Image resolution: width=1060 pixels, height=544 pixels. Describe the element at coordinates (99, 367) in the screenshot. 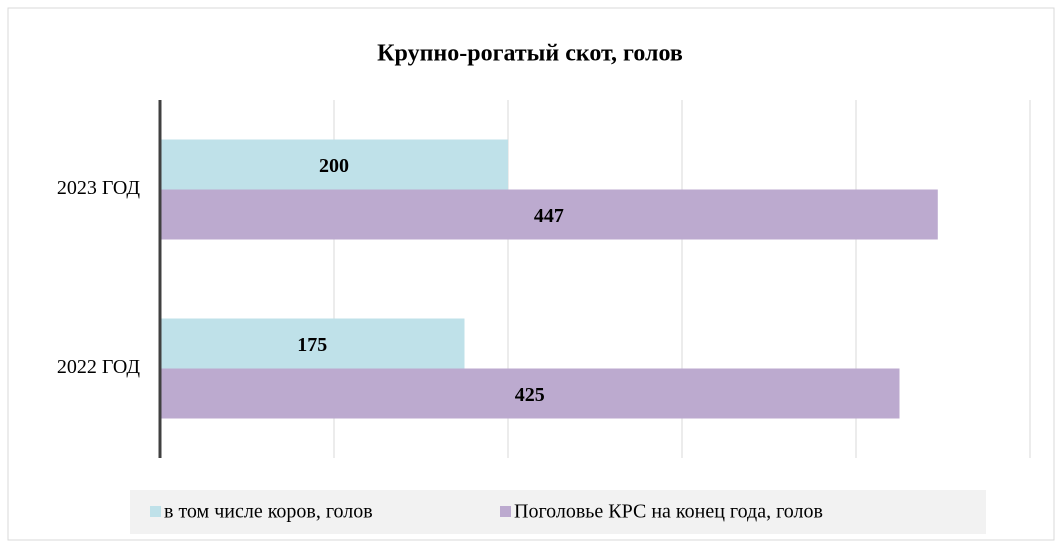

I see `y-tick-label: 2022 ГОД` at that location.